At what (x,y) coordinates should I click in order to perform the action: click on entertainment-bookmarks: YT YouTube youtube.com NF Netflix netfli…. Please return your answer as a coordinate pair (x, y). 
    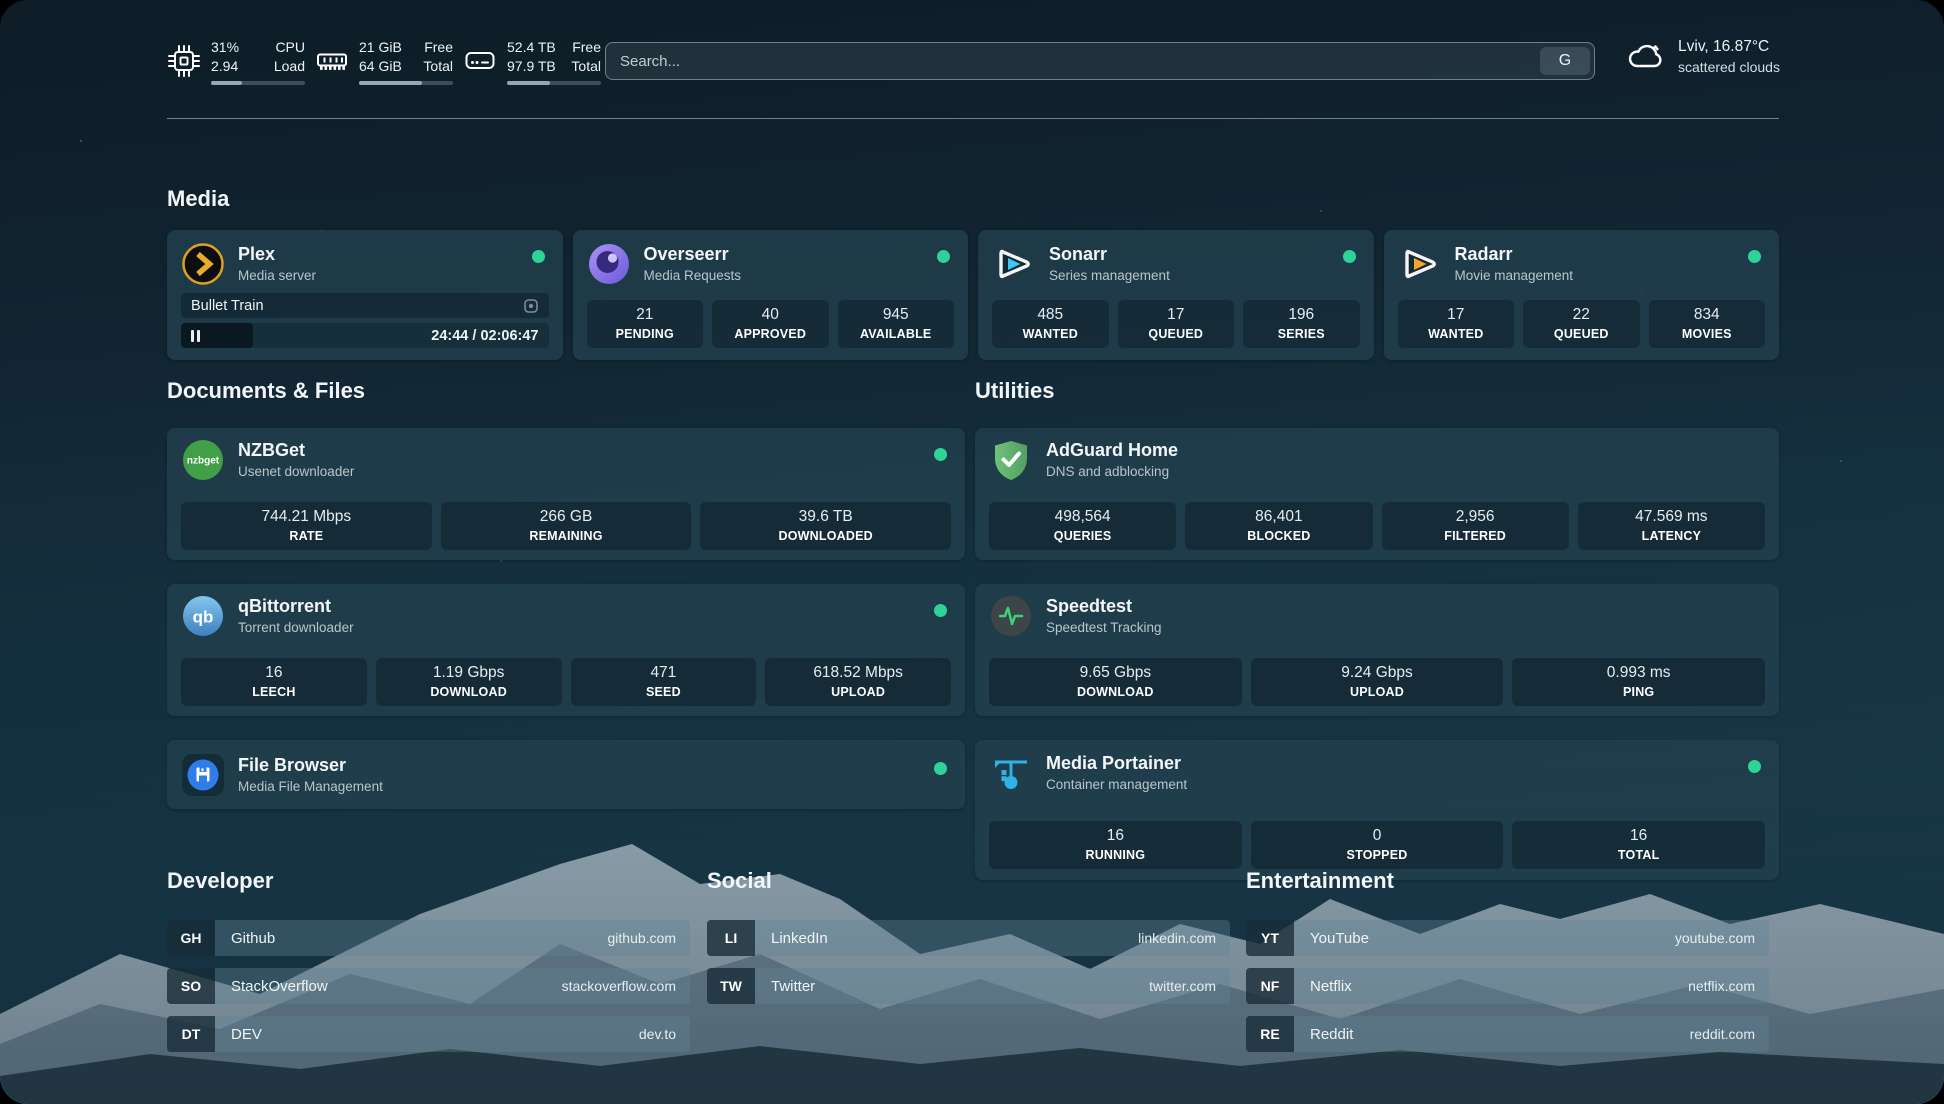
    Looking at the image, I should click on (1507, 992).